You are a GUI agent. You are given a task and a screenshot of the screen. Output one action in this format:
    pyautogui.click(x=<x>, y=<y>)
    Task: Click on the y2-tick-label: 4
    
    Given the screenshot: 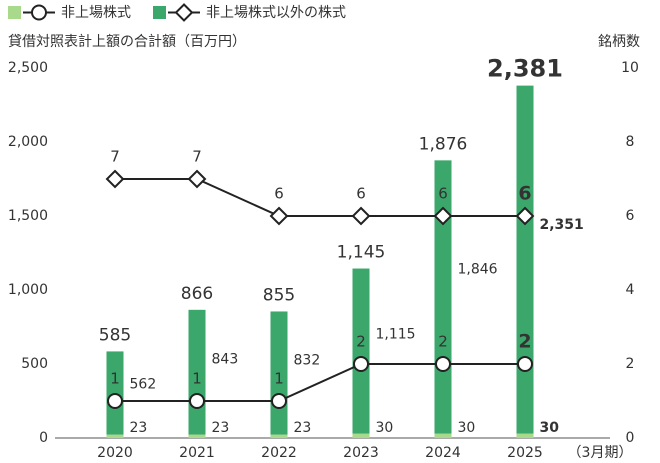 What is the action you would take?
    pyautogui.click(x=630, y=290)
    